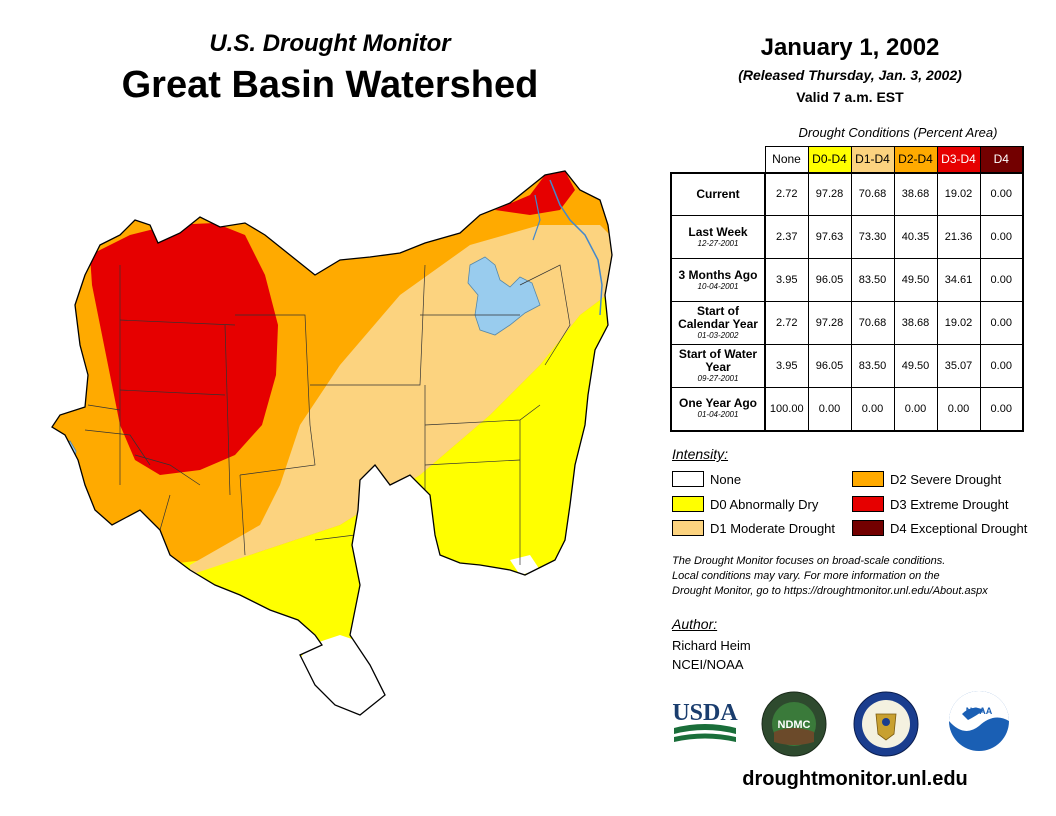  I want to click on map-d3-region, so click(184, 349).